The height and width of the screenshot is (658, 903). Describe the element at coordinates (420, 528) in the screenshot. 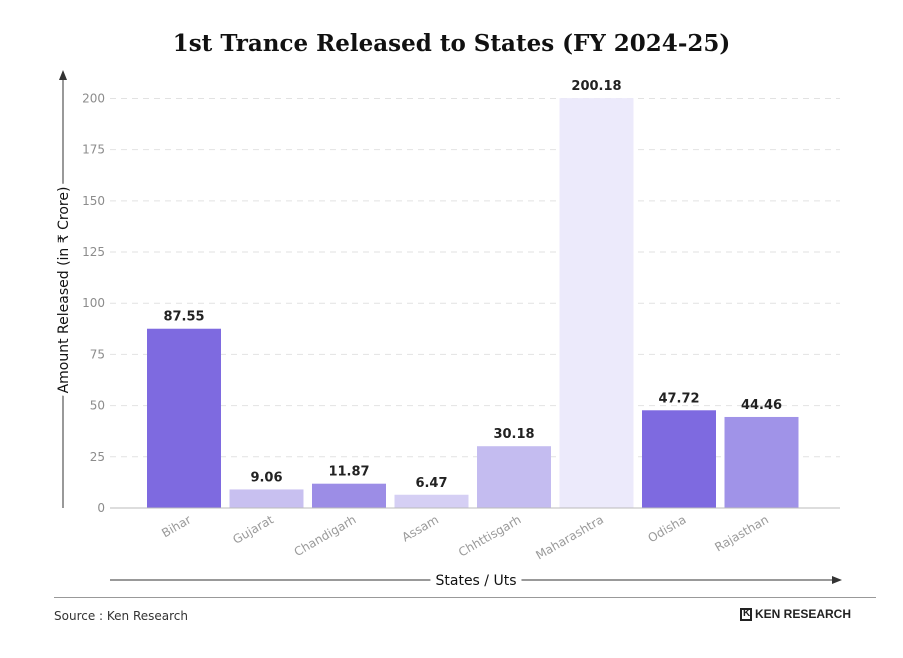

I see `x-tick-label: Assam` at that location.